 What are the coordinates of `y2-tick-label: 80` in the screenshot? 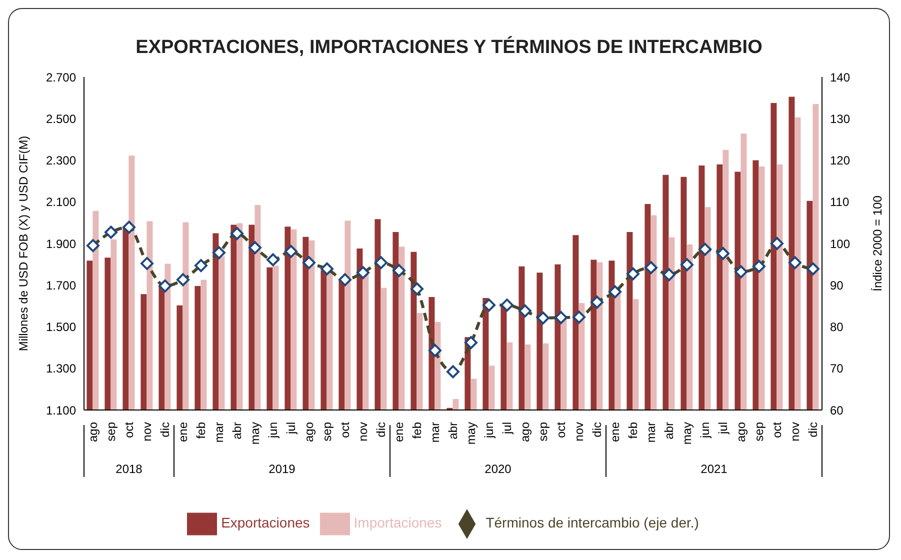 It's located at (837, 327).